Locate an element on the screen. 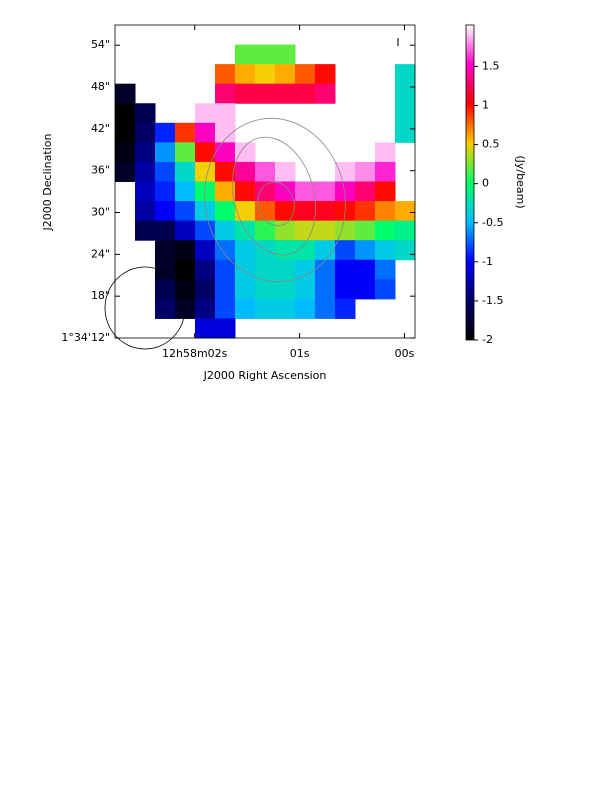 The width and height of the screenshot is (612, 792). colorbar-tick-label: -1.5 is located at coordinates (492, 300).